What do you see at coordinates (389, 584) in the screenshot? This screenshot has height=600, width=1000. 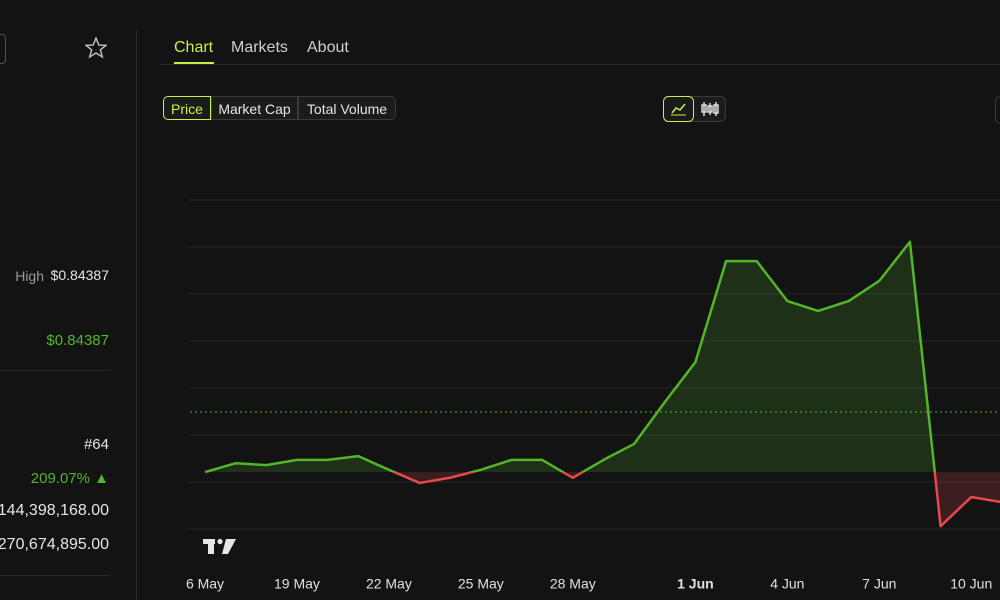 I see `x-tick-label: 22 May` at bounding box center [389, 584].